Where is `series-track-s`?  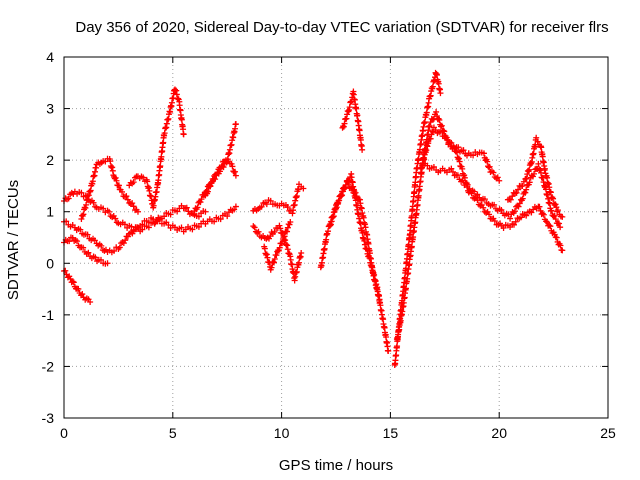
series-track-s is located at coordinates (535, 177).